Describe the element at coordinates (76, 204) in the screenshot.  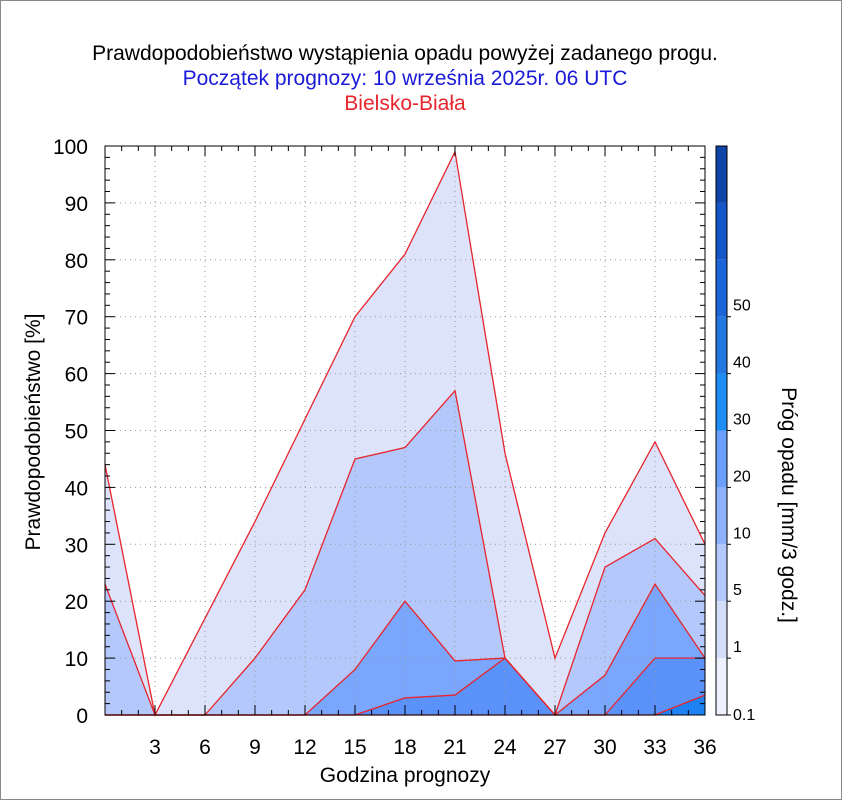
I see `y-tick-label: 90` at that location.